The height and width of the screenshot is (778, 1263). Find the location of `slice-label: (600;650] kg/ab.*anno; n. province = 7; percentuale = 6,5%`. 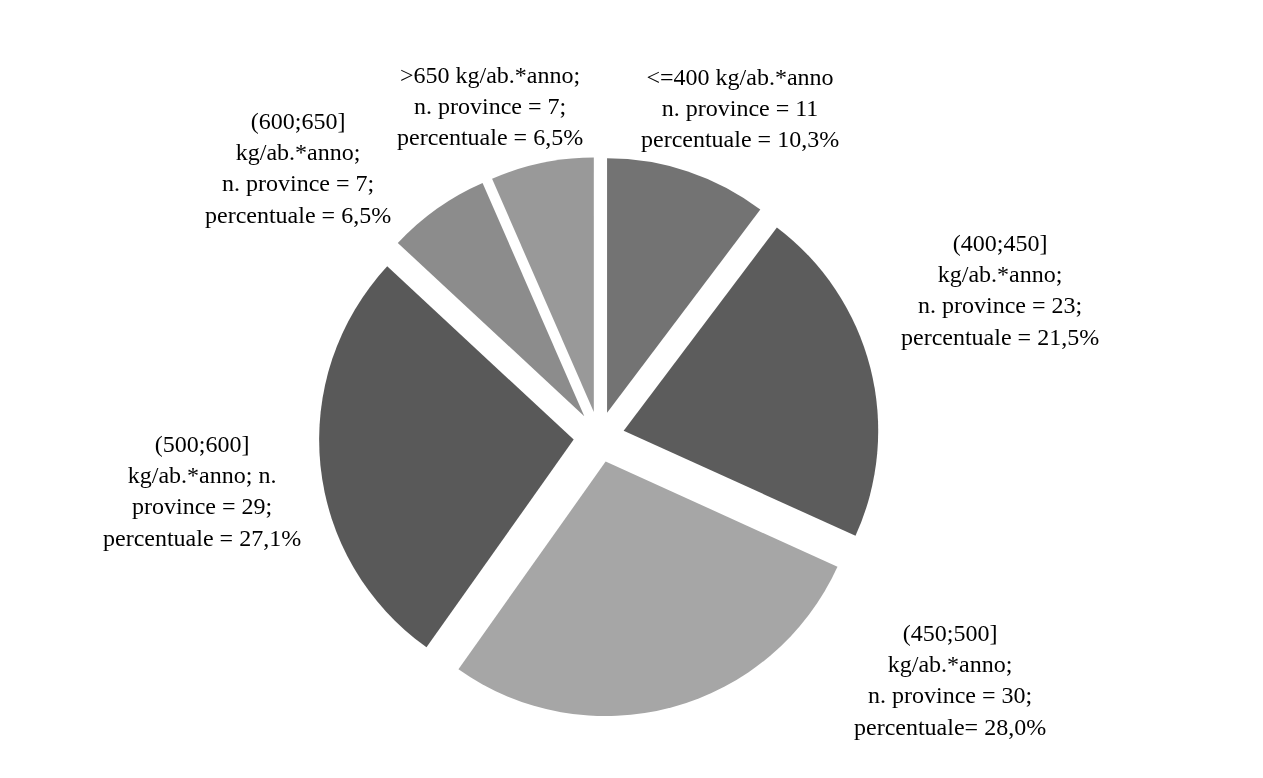

slice-label: (600;650] kg/ab.*anno; n. province = 7; percentuale = 6,5% is located at coordinates (298, 168).